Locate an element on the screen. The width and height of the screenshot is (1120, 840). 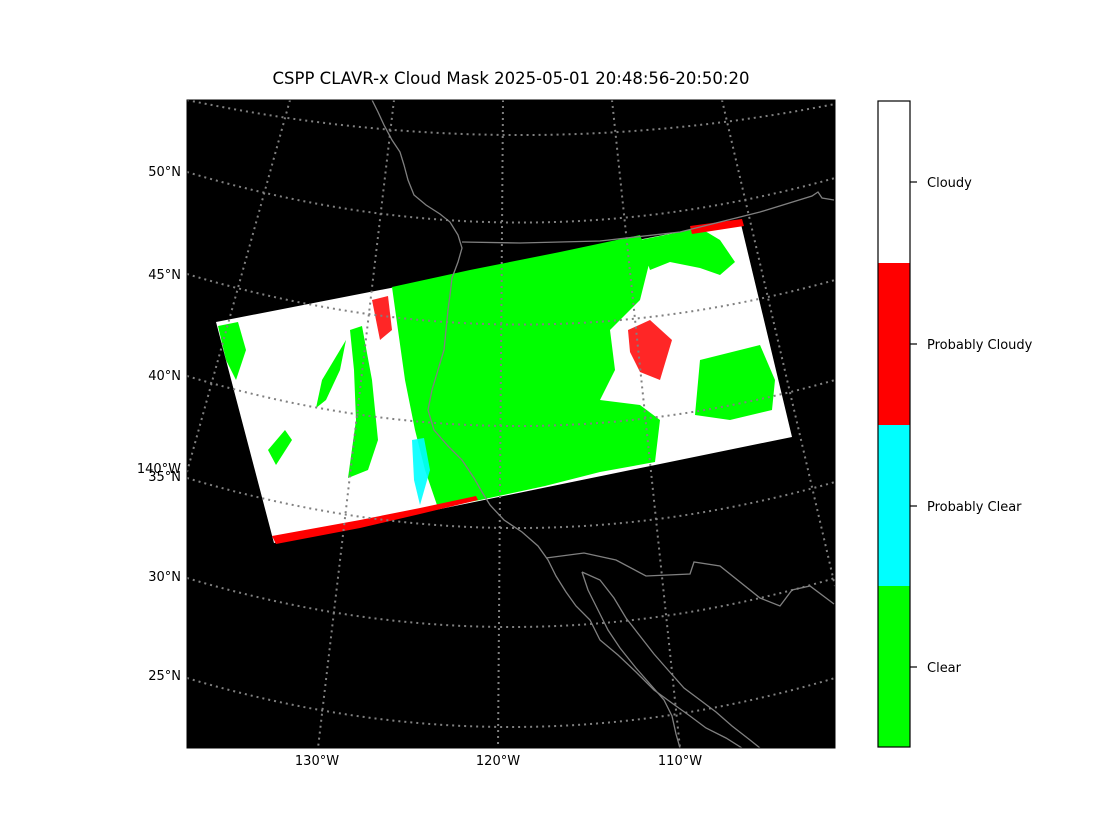
meridian-120w is located at coordinates (500, 424).